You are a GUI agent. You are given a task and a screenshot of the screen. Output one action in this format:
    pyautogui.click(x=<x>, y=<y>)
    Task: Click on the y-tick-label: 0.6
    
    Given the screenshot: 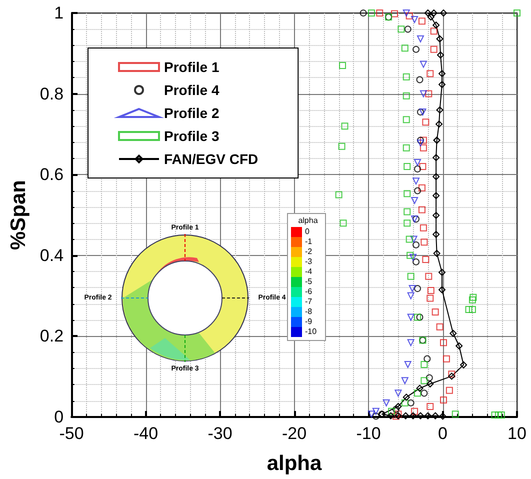 What is the action you would take?
    pyautogui.click(x=52, y=174)
    